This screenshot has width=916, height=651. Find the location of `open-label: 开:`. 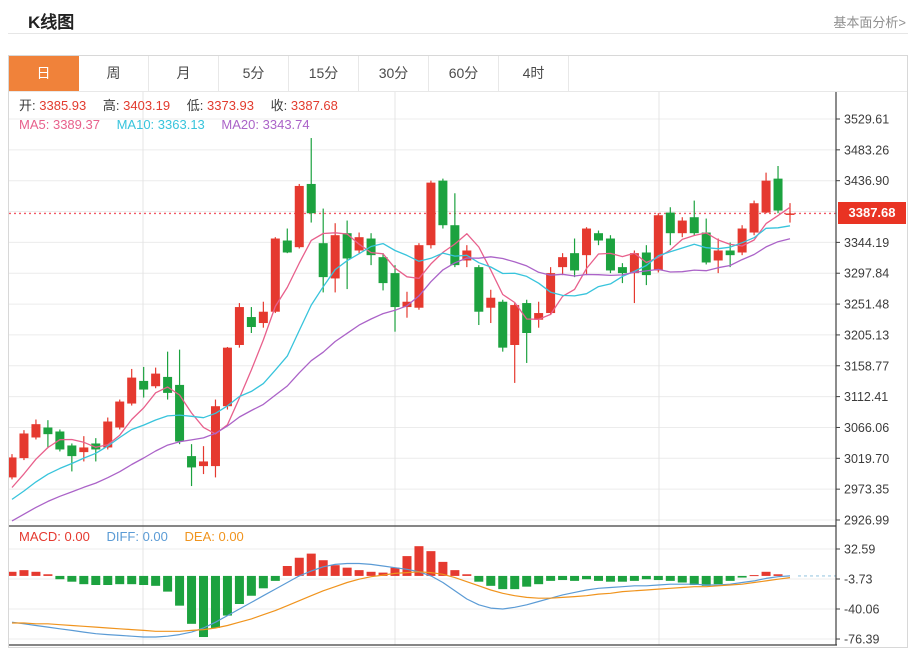

open-label: 开: is located at coordinates (27, 105).